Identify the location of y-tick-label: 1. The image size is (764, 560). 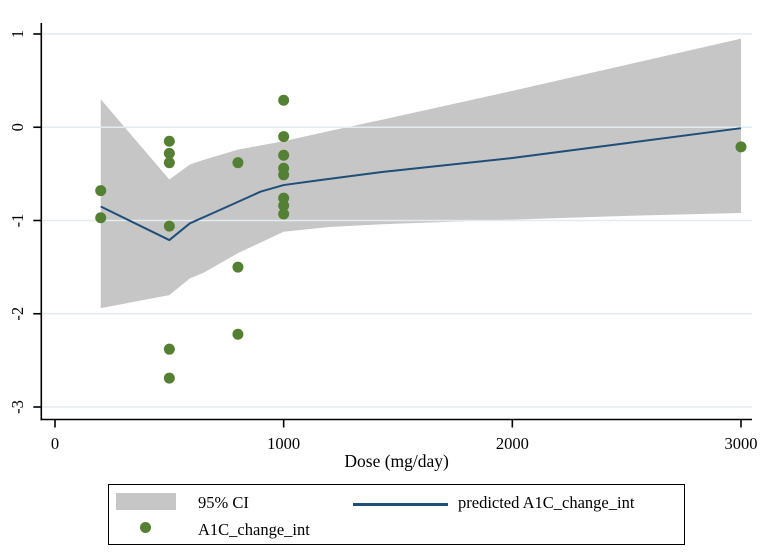
(17, 34).